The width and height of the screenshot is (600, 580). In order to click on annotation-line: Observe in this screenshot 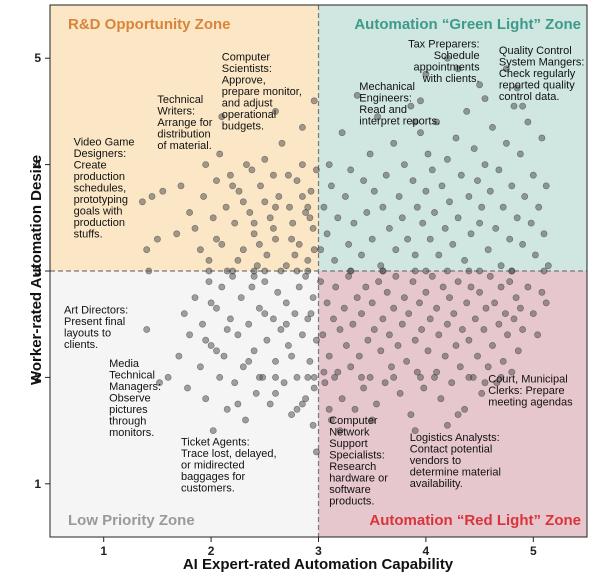, I will do `click(130, 398)`.